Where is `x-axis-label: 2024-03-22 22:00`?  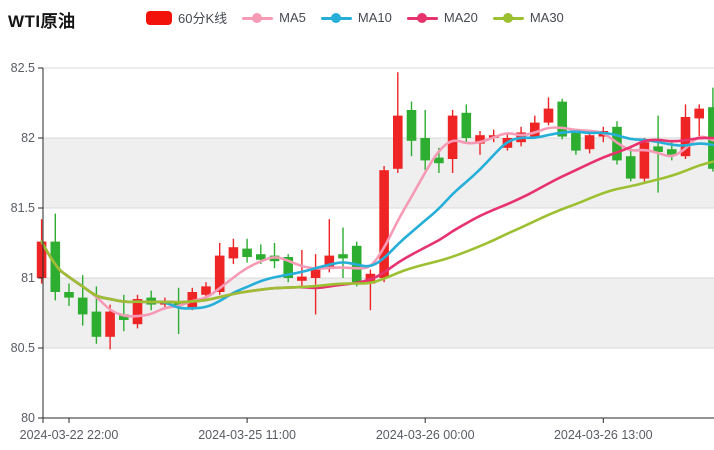
x-axis-label: 2024-03-22 22:00 is located at coordinates (69, 435).